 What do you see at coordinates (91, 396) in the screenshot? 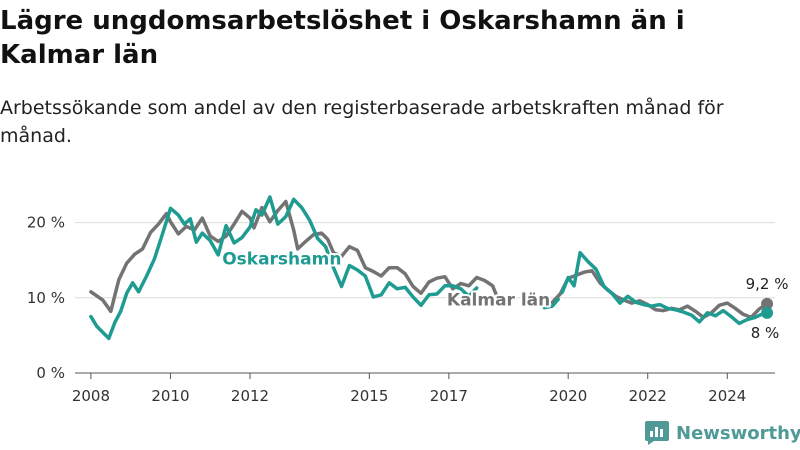
I see `x-tick-label: 2008` at bounding box center [91, 396].